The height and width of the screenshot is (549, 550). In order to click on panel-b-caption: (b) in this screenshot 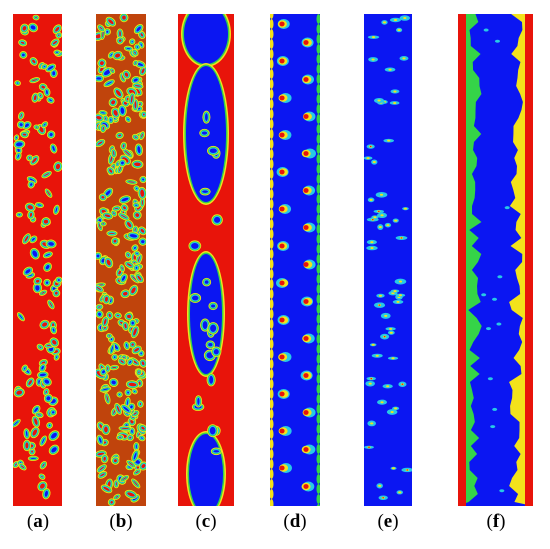, I will do `click(121, 521)`.